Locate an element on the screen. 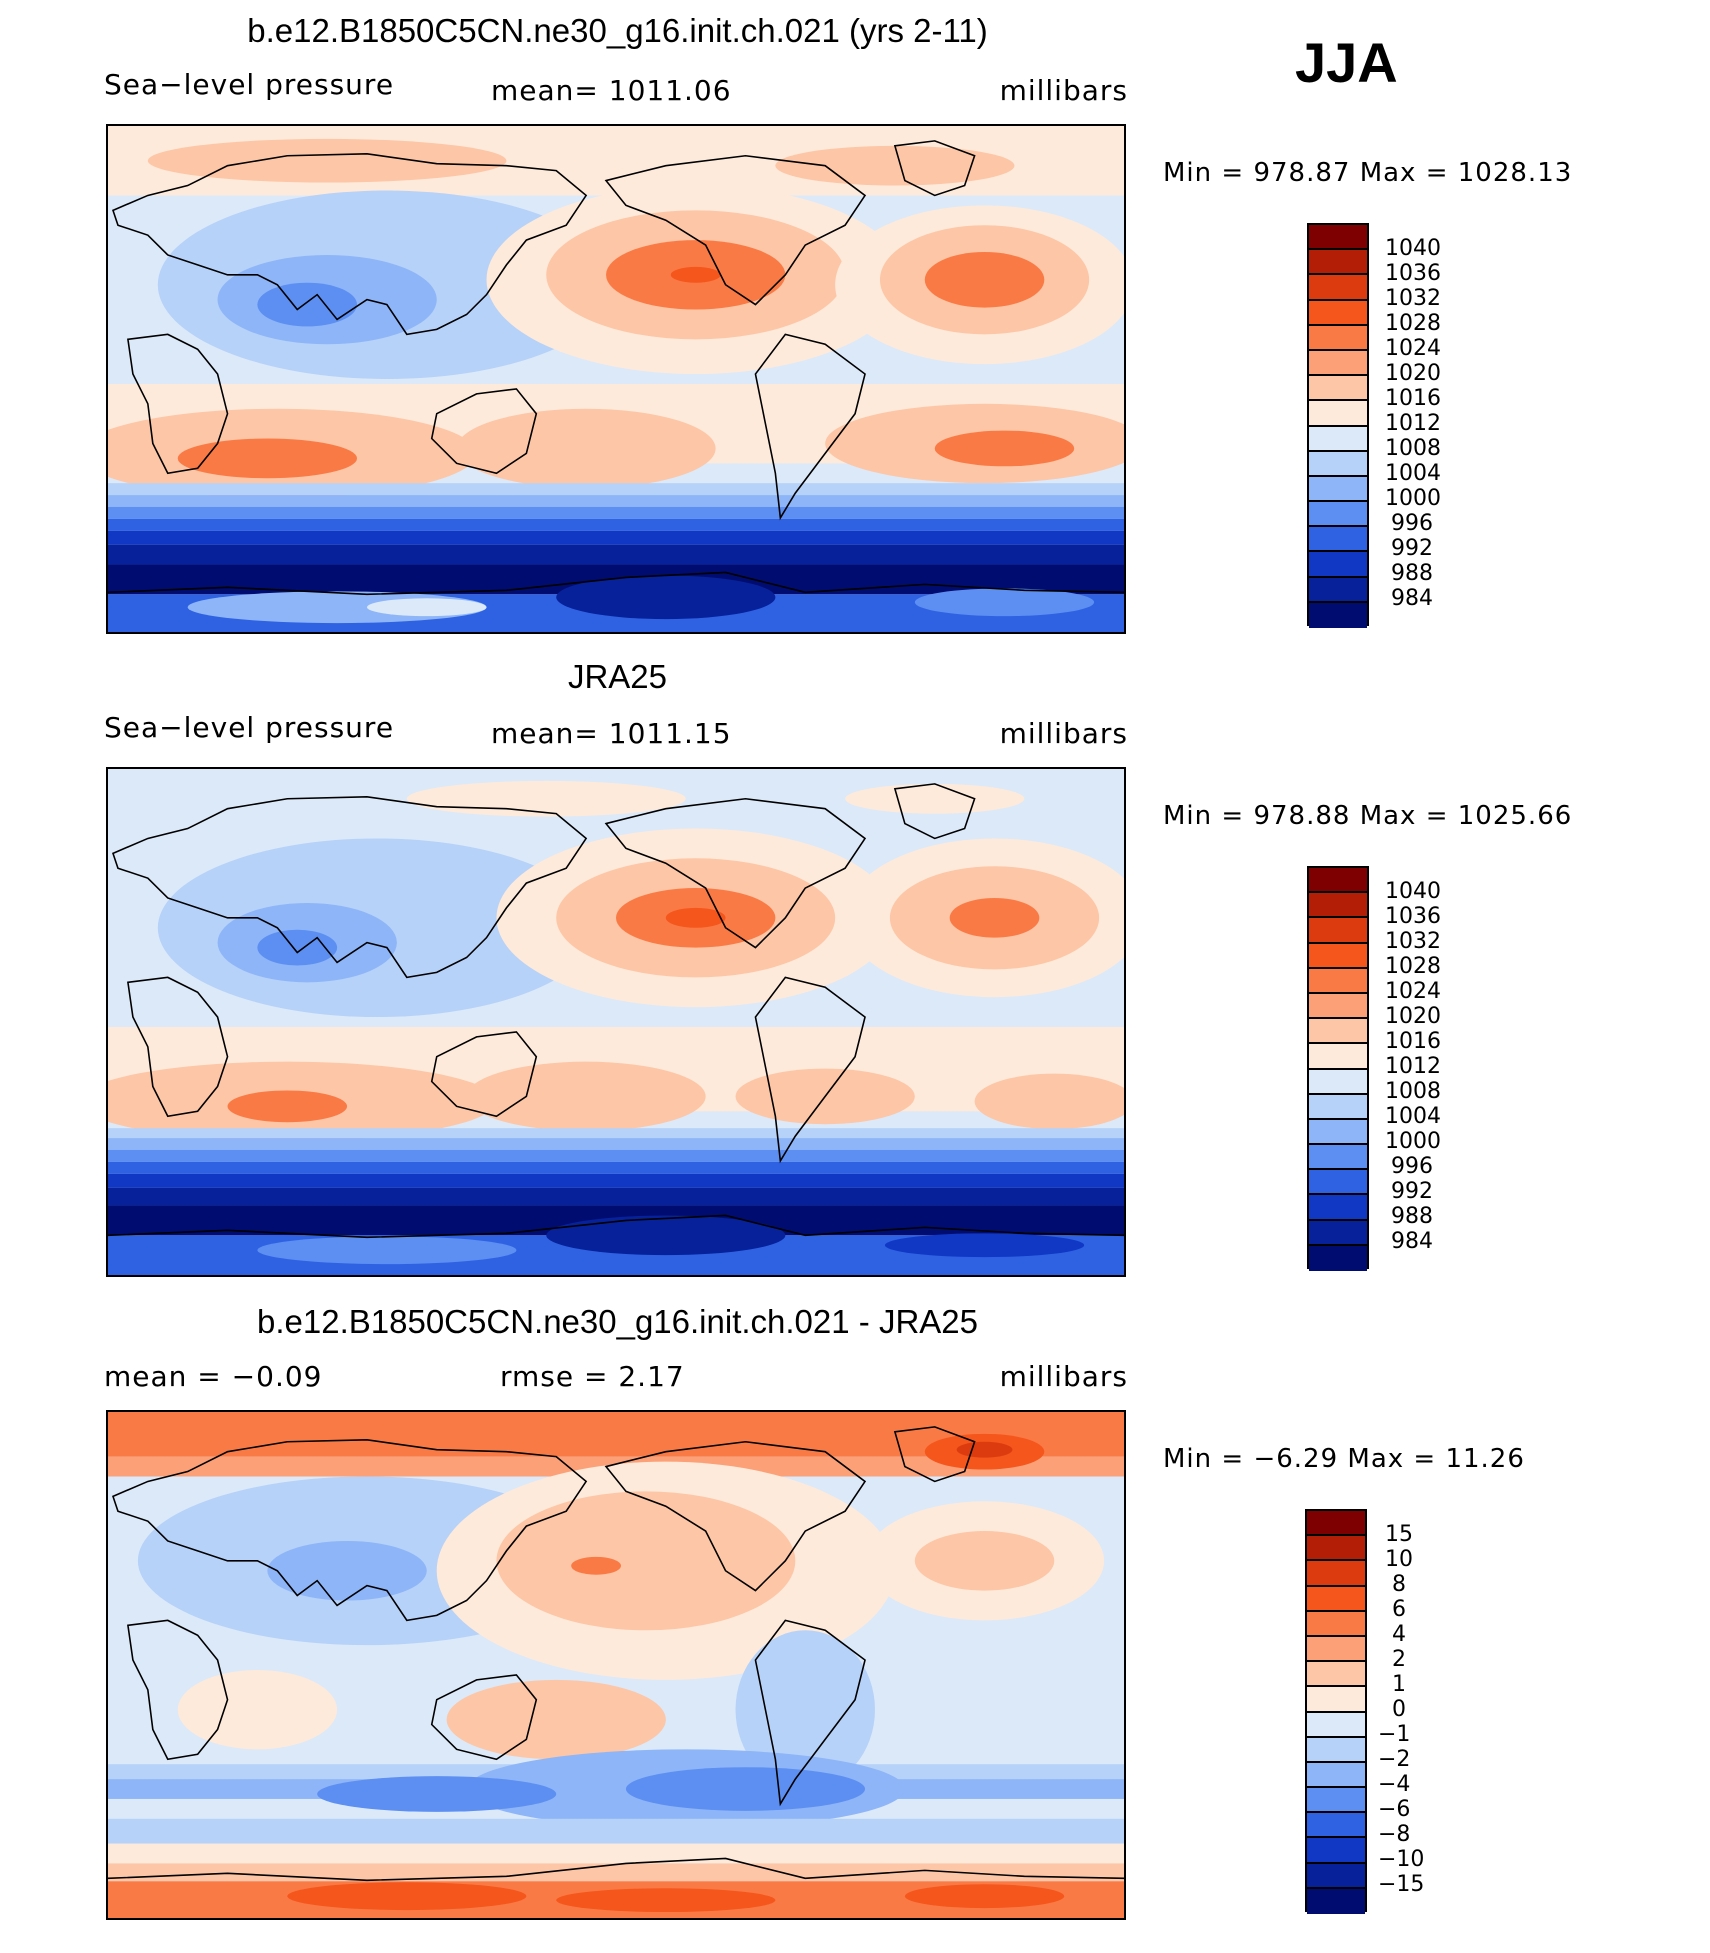 This screenshot has height=1953, width=1710. panel2-colorbar-label: 1032 is located at coordinates (1413, 941).